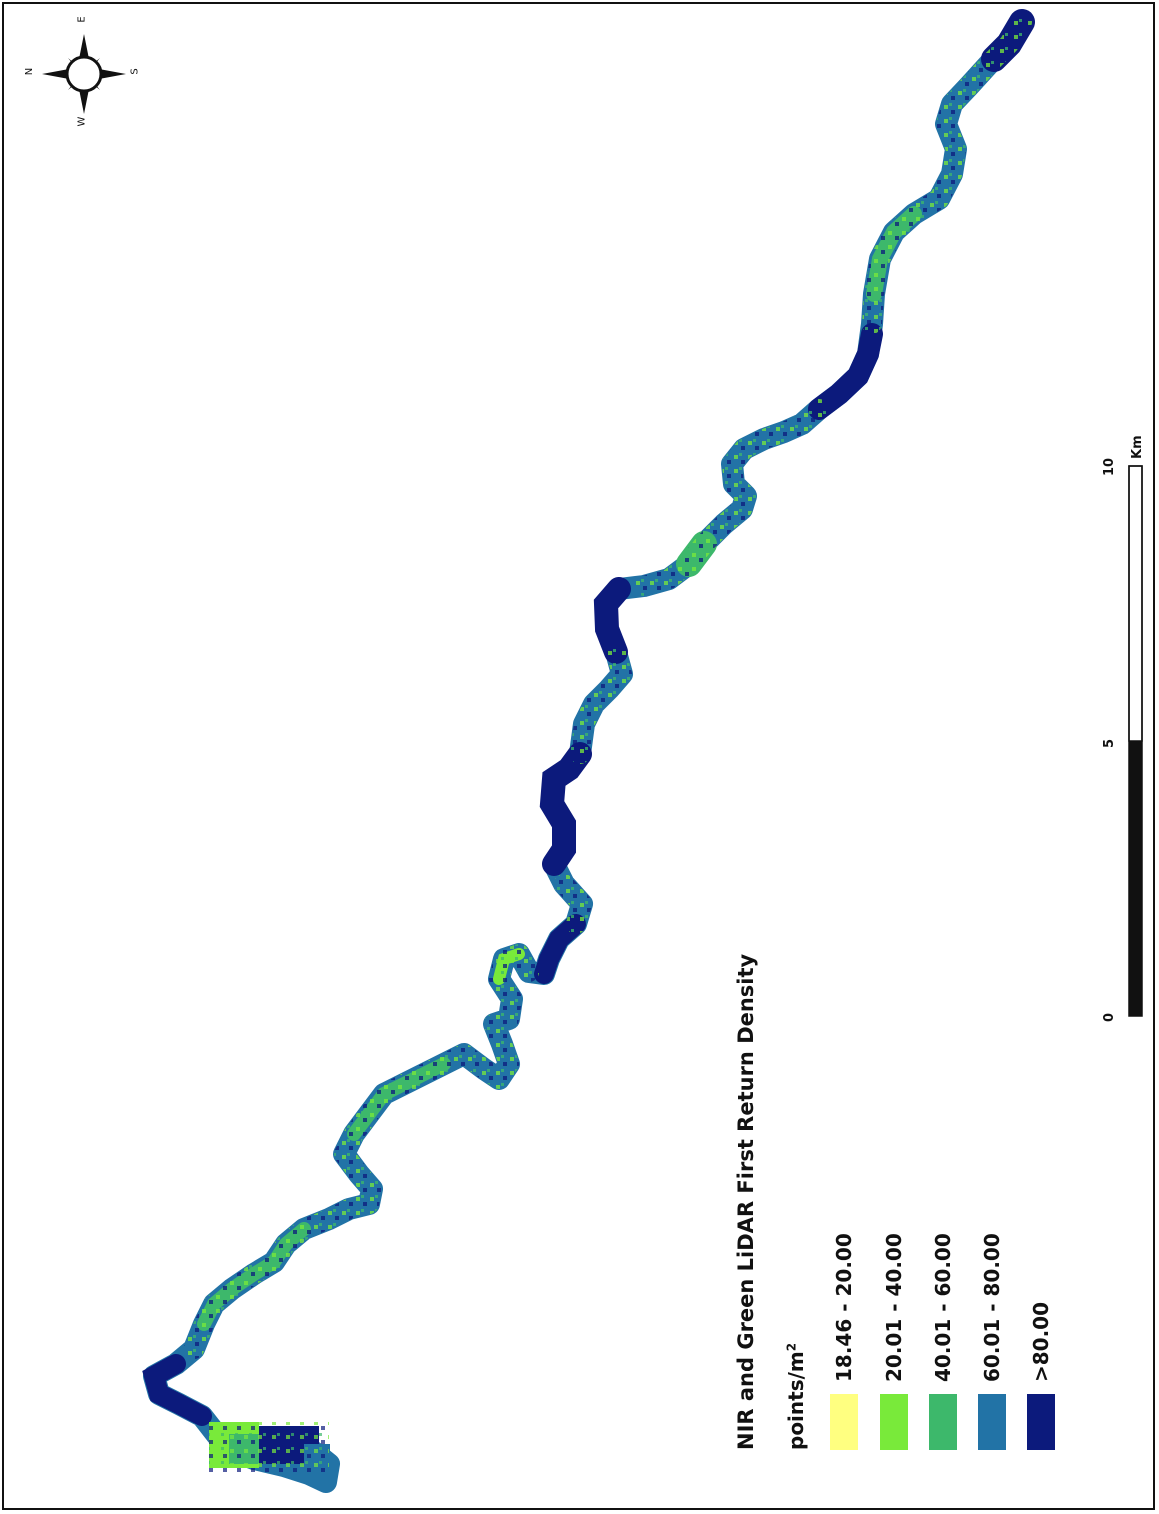 This screenshot has width=1159, height=1514. What do you see at coordinates (1109, 1017) in the screenshot?
I see `scale-label-0: 0` at bounding box center [1109, 1017].